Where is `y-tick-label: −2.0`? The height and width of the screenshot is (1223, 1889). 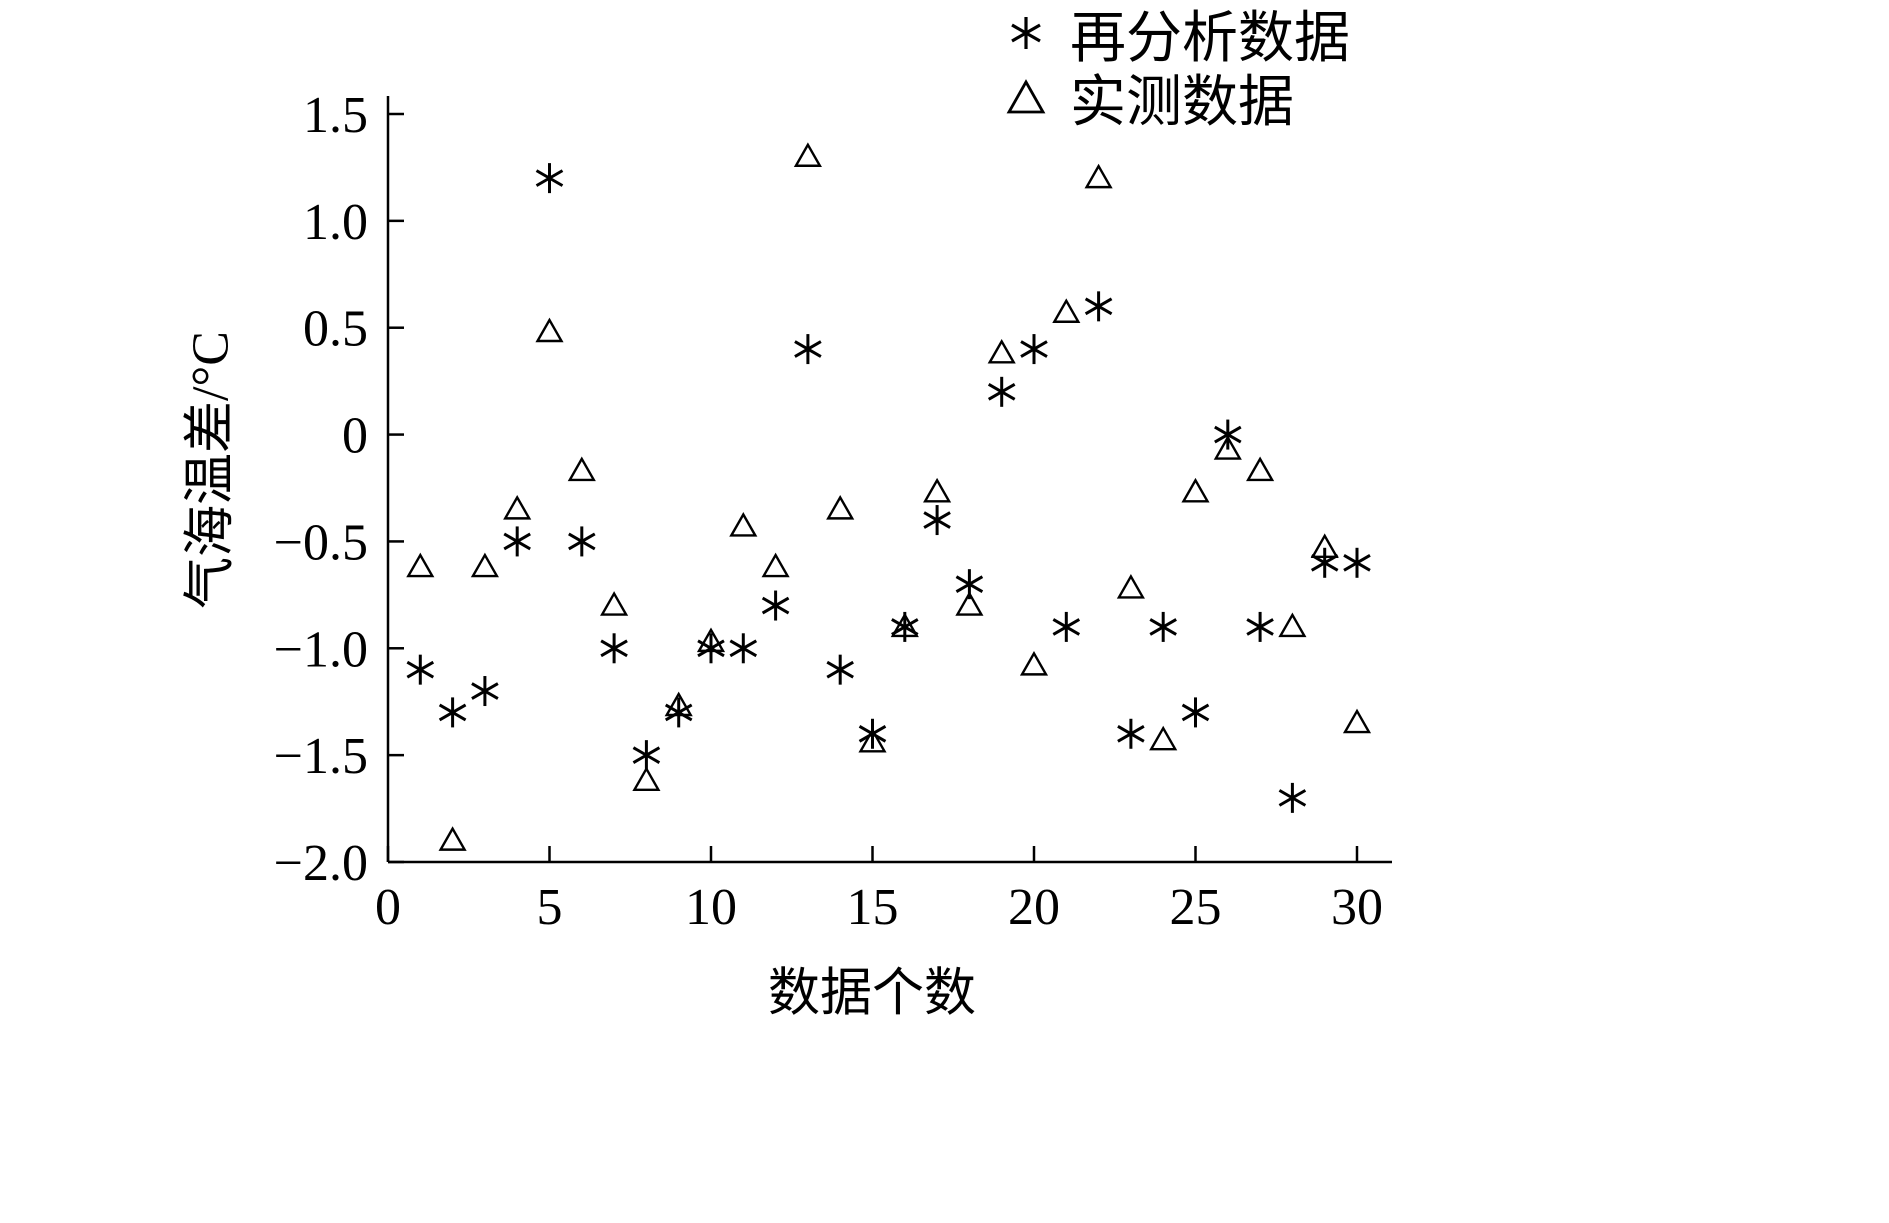 y-tick-label: −2.0 is located at coordinates (321, 863).